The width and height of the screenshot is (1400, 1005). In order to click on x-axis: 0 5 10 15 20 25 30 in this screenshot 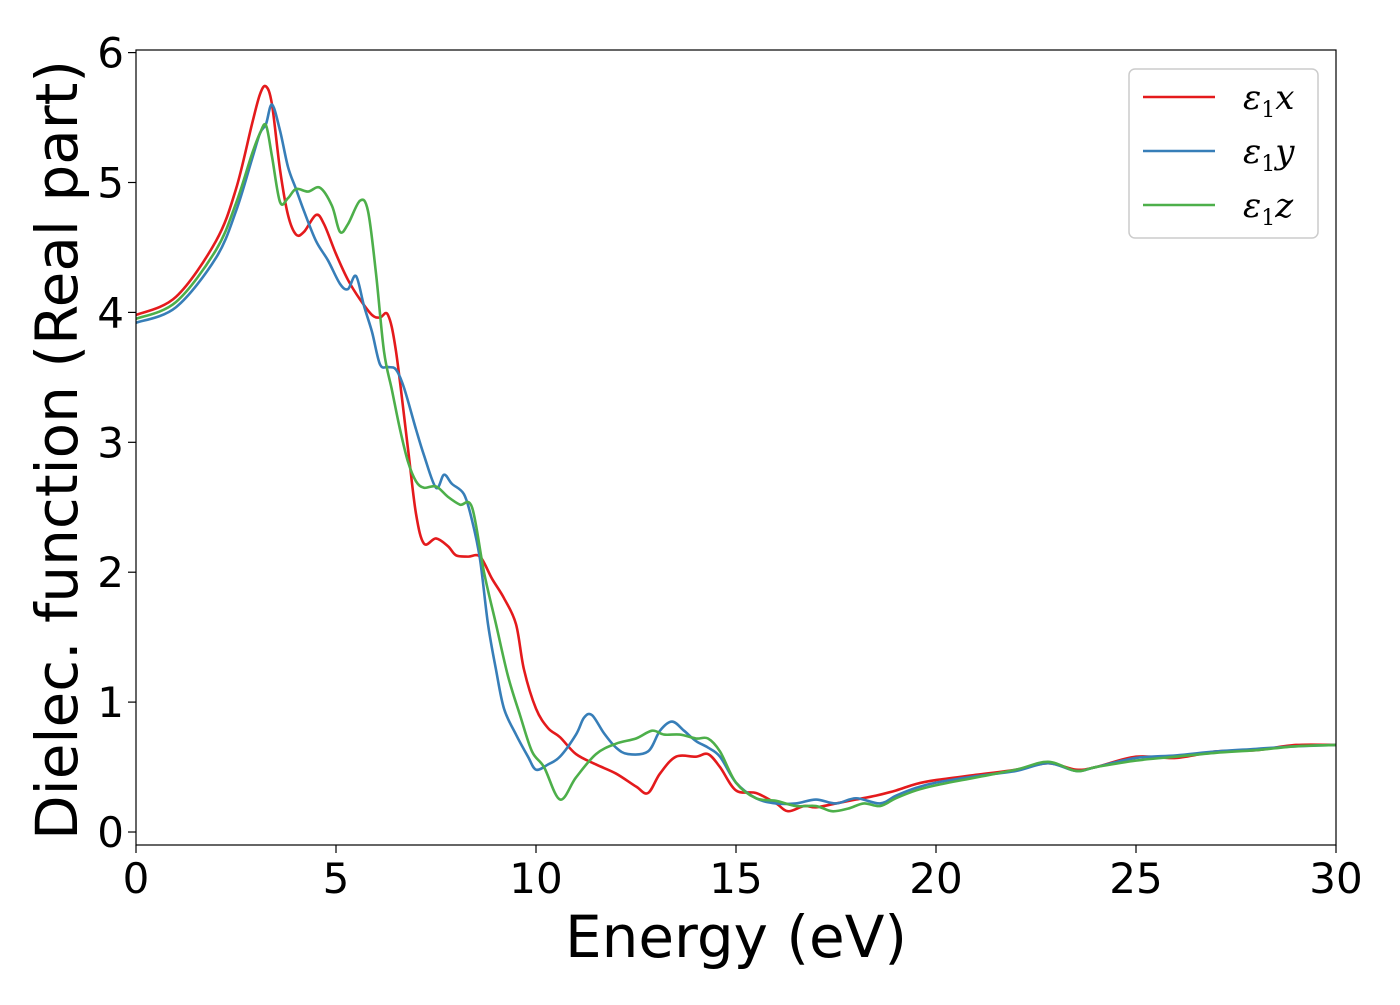, I will do `click(743, 874)`.